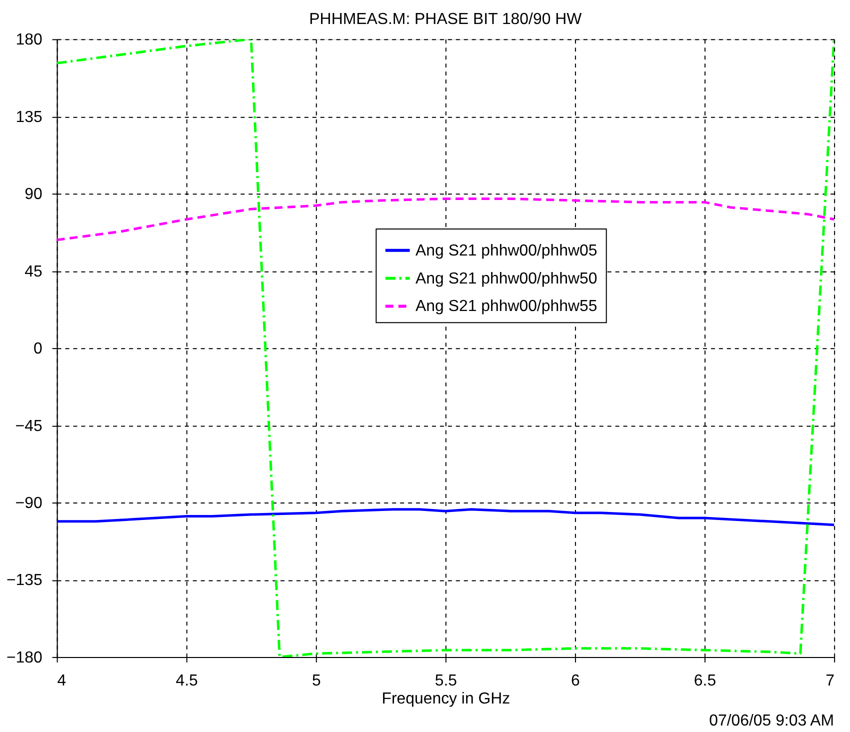 This screenshot has width=850, height=732. I want to click on legend-label: Ang S21 phhw00/phhw05, so click(507, 251).